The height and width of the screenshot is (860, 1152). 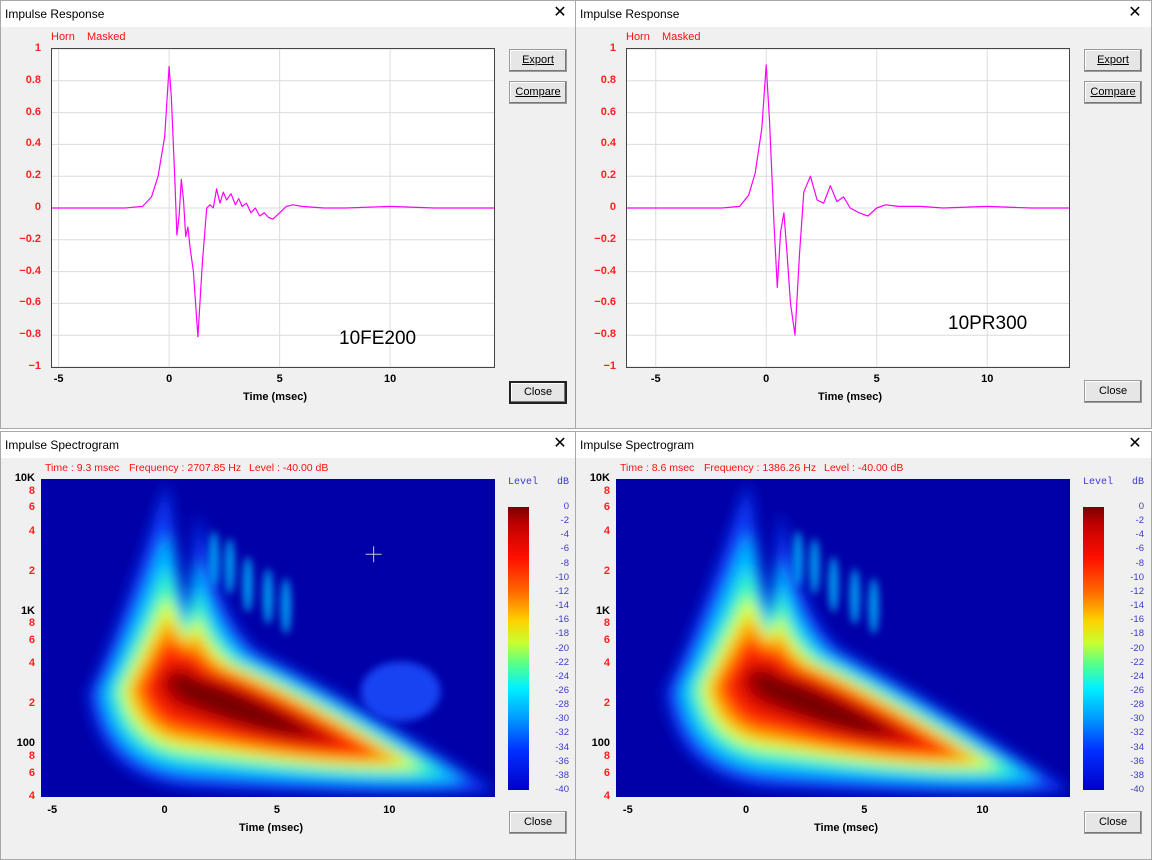 I want to click on colorbar-tick-label: -4, so click(x=1139, y=535).